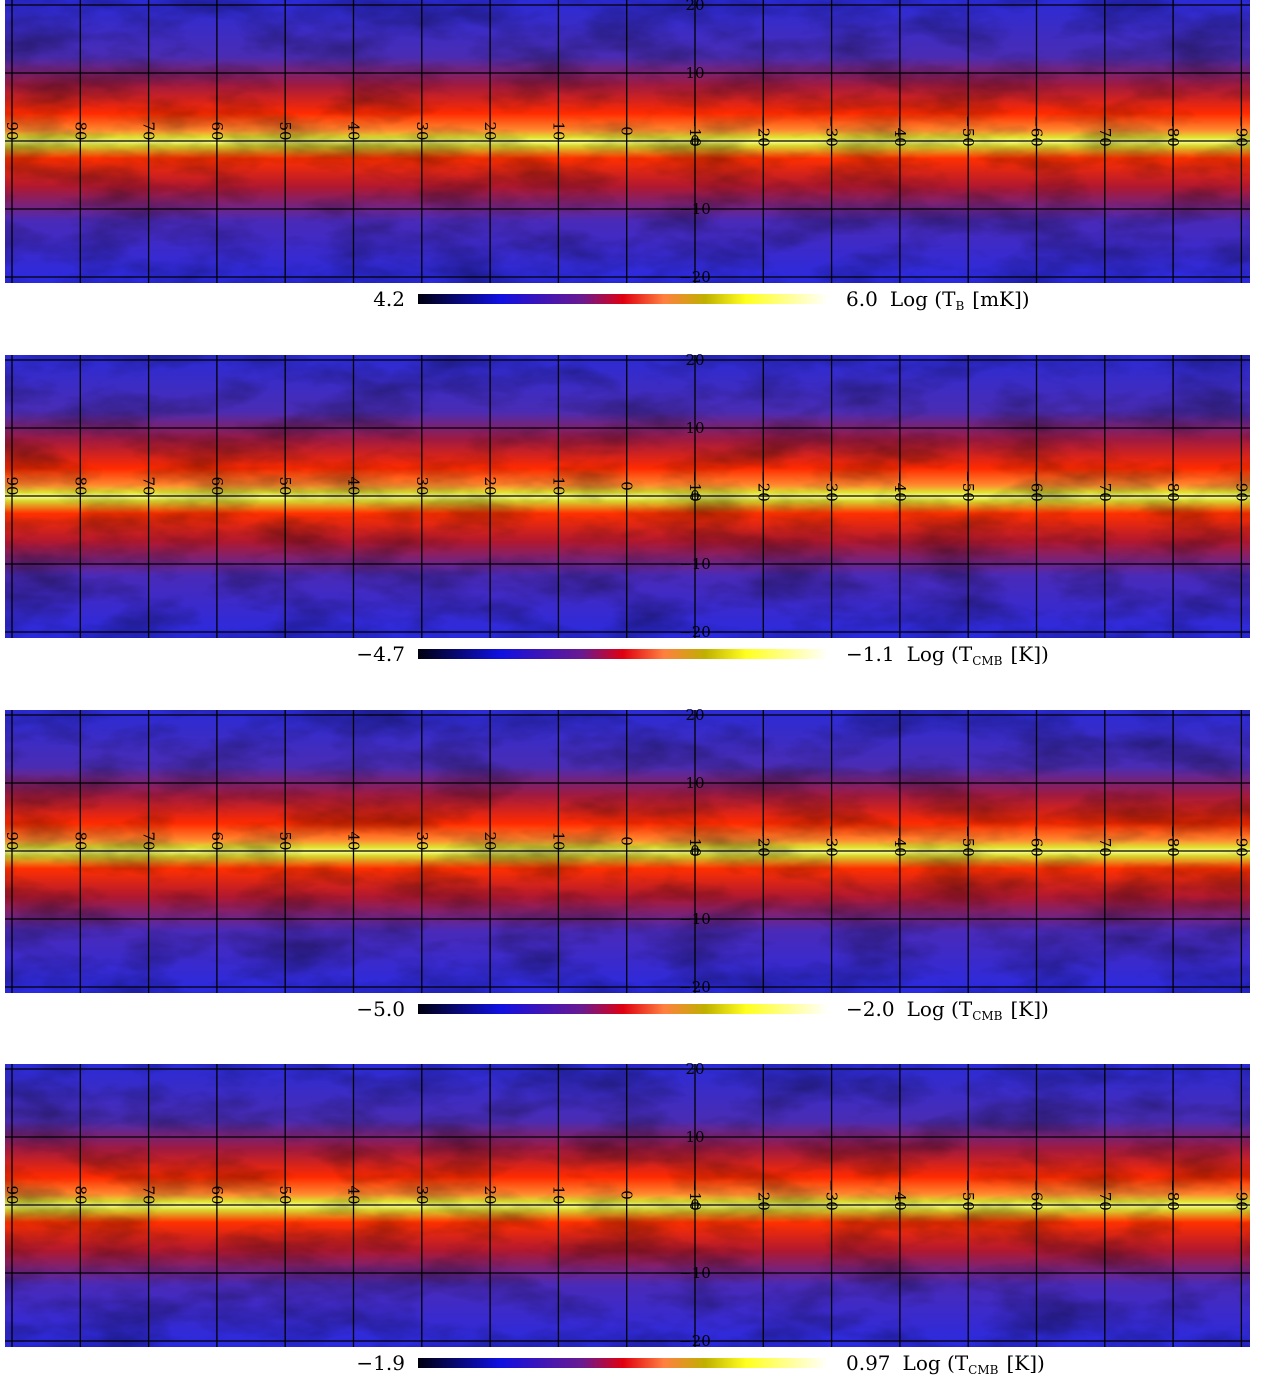 The height and width of the screenshot is (1387, 1264). What do you see at coordinates (380, 654) in the screenshot?
I see `colorbar-min: −4.7` at bounding box center [380, 654].